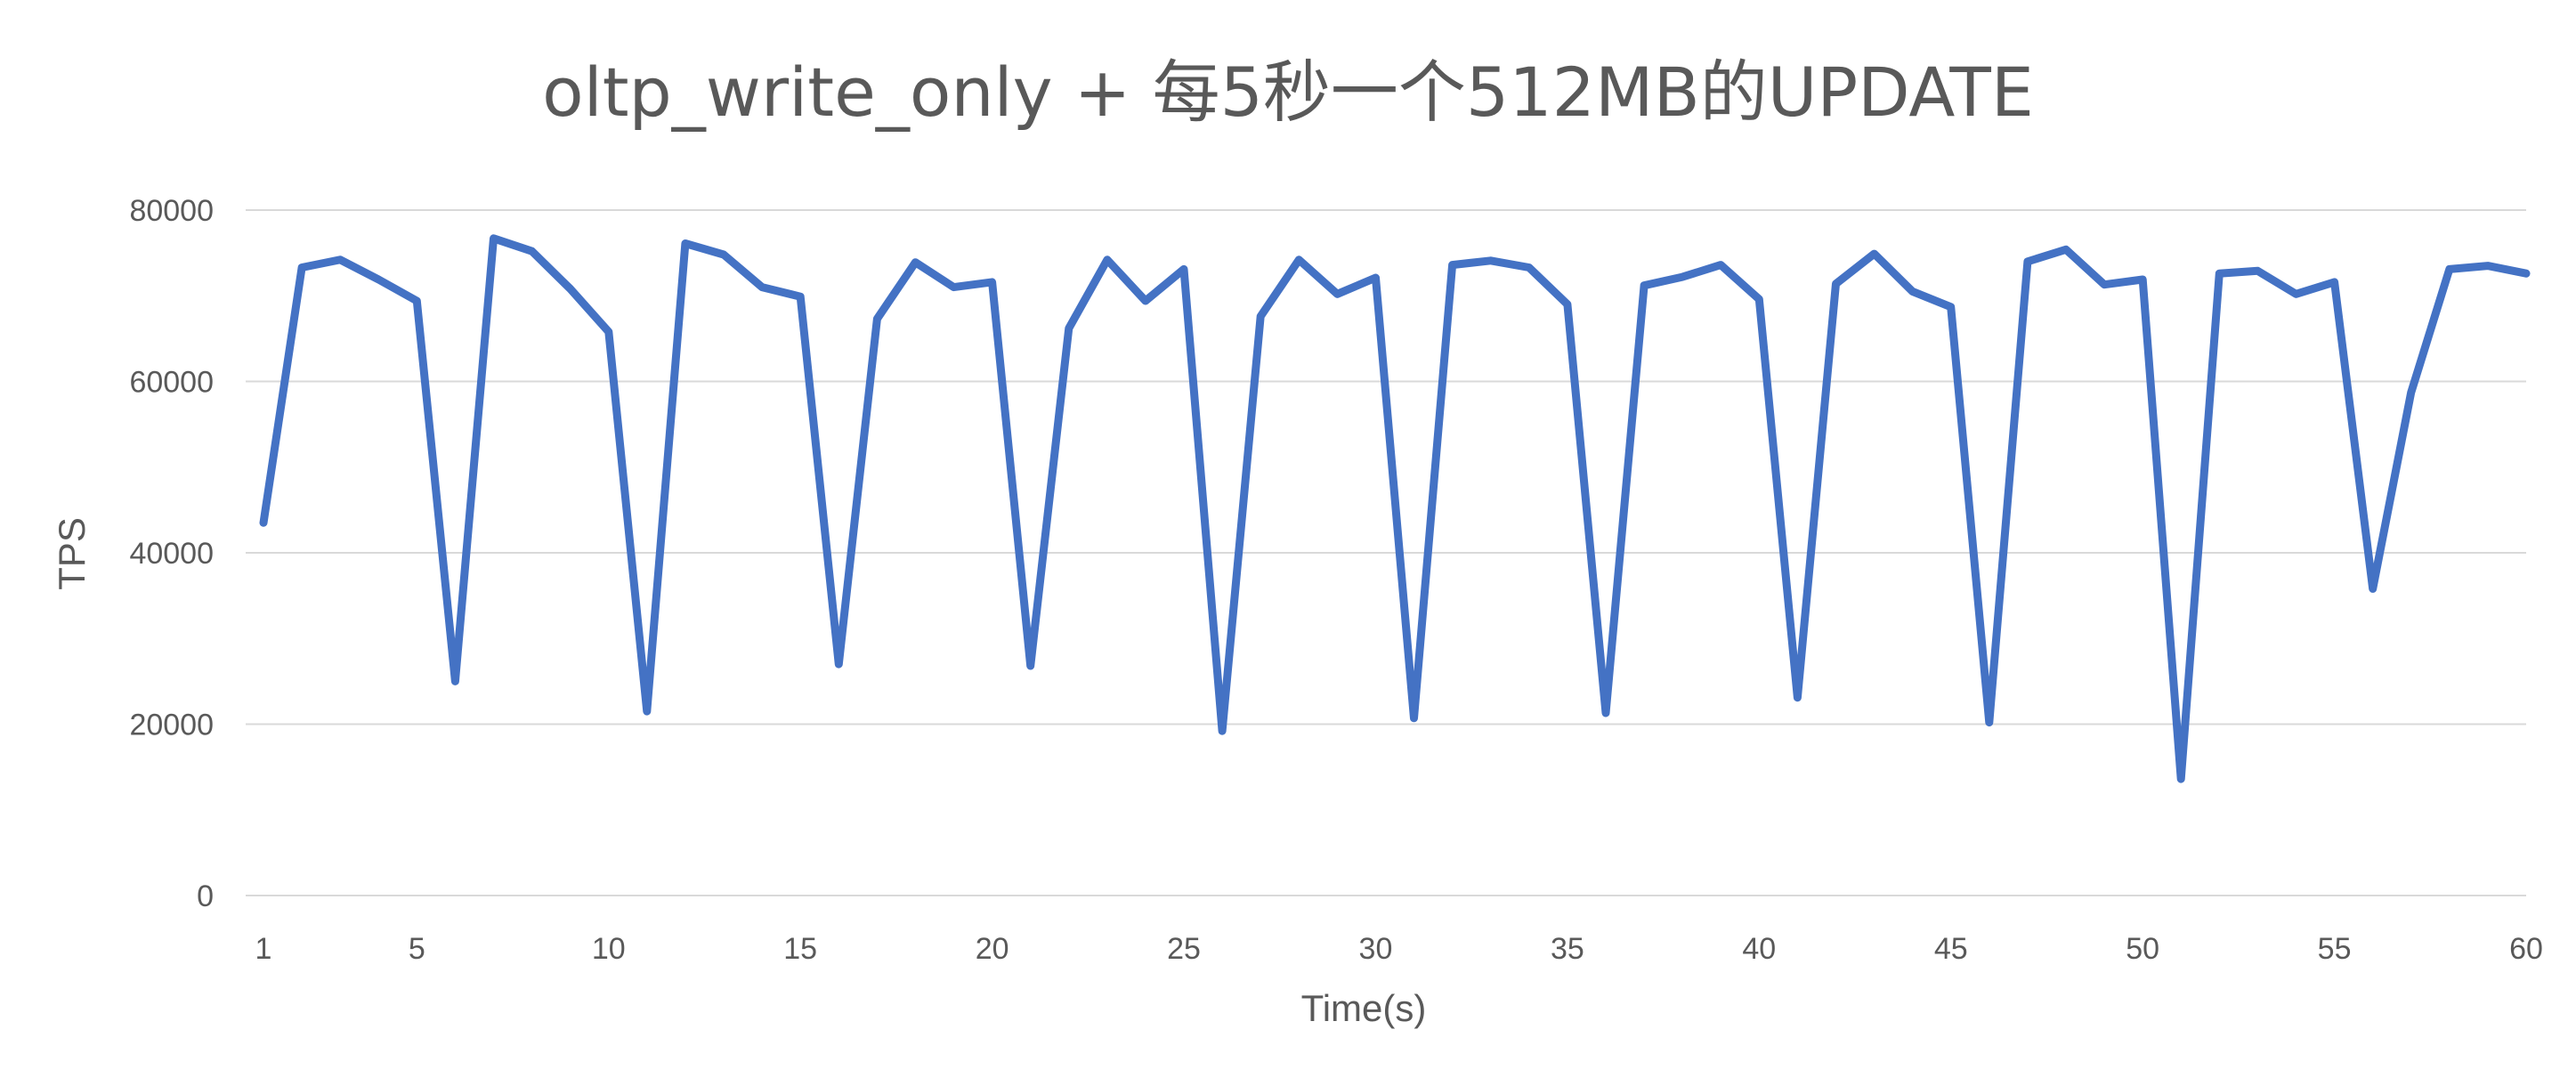 This screenshot has height=1070, width=2576. I want to click on x-tick-label: 60, so click(2526, 949).